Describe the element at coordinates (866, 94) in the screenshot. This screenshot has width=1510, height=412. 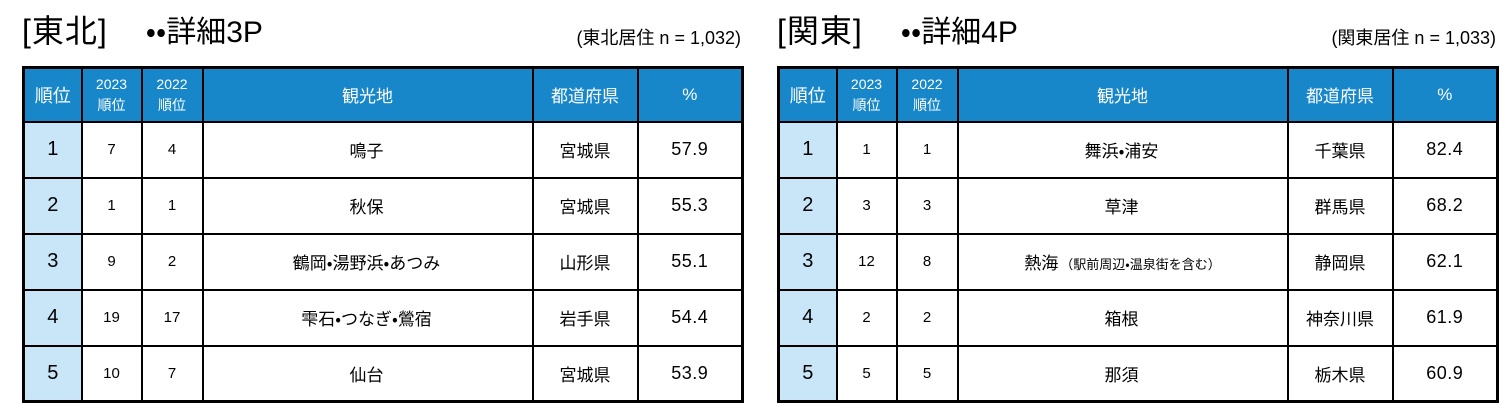
I see `rank-2023-column-header: 2023 順位` at that location.